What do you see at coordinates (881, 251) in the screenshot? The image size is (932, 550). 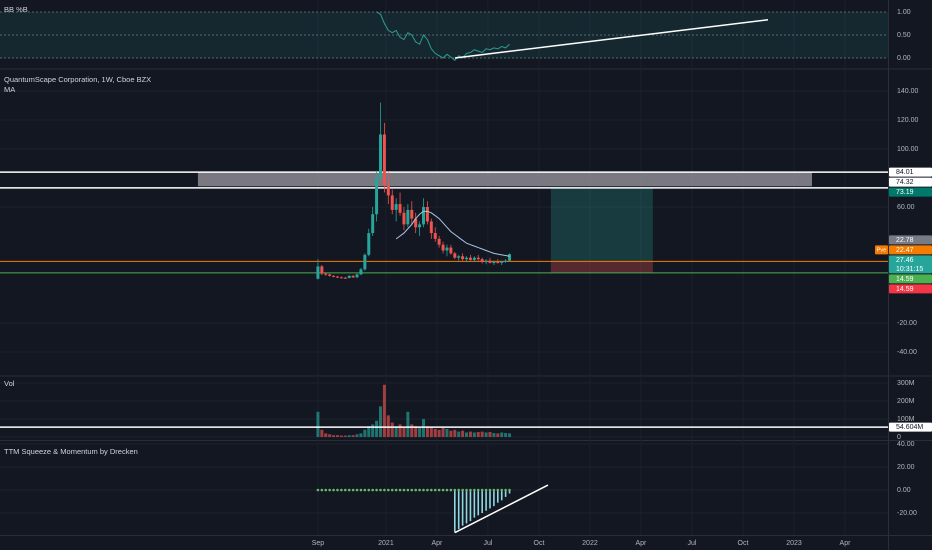 I see `price-tag: Pve` at bounding box center [881, 251].